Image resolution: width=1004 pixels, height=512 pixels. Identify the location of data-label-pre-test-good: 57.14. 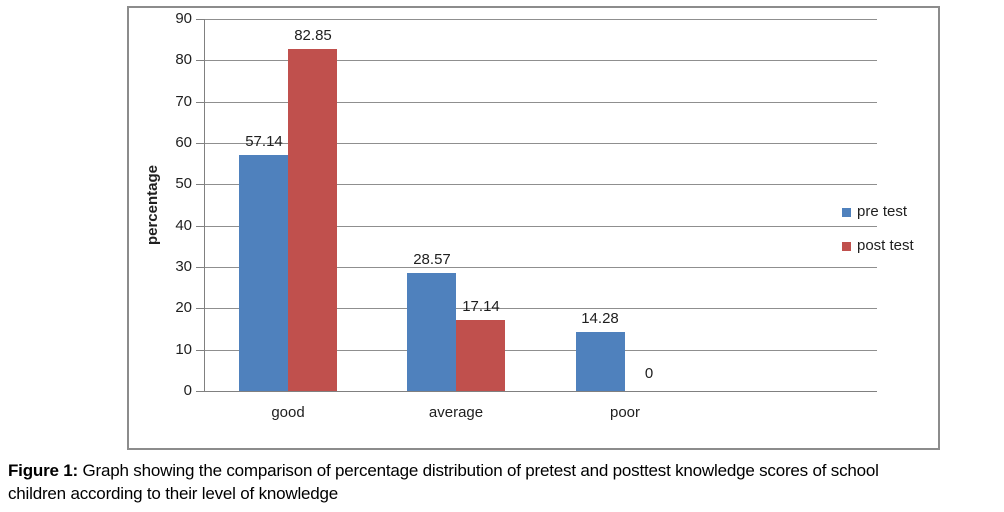
(264, 141).